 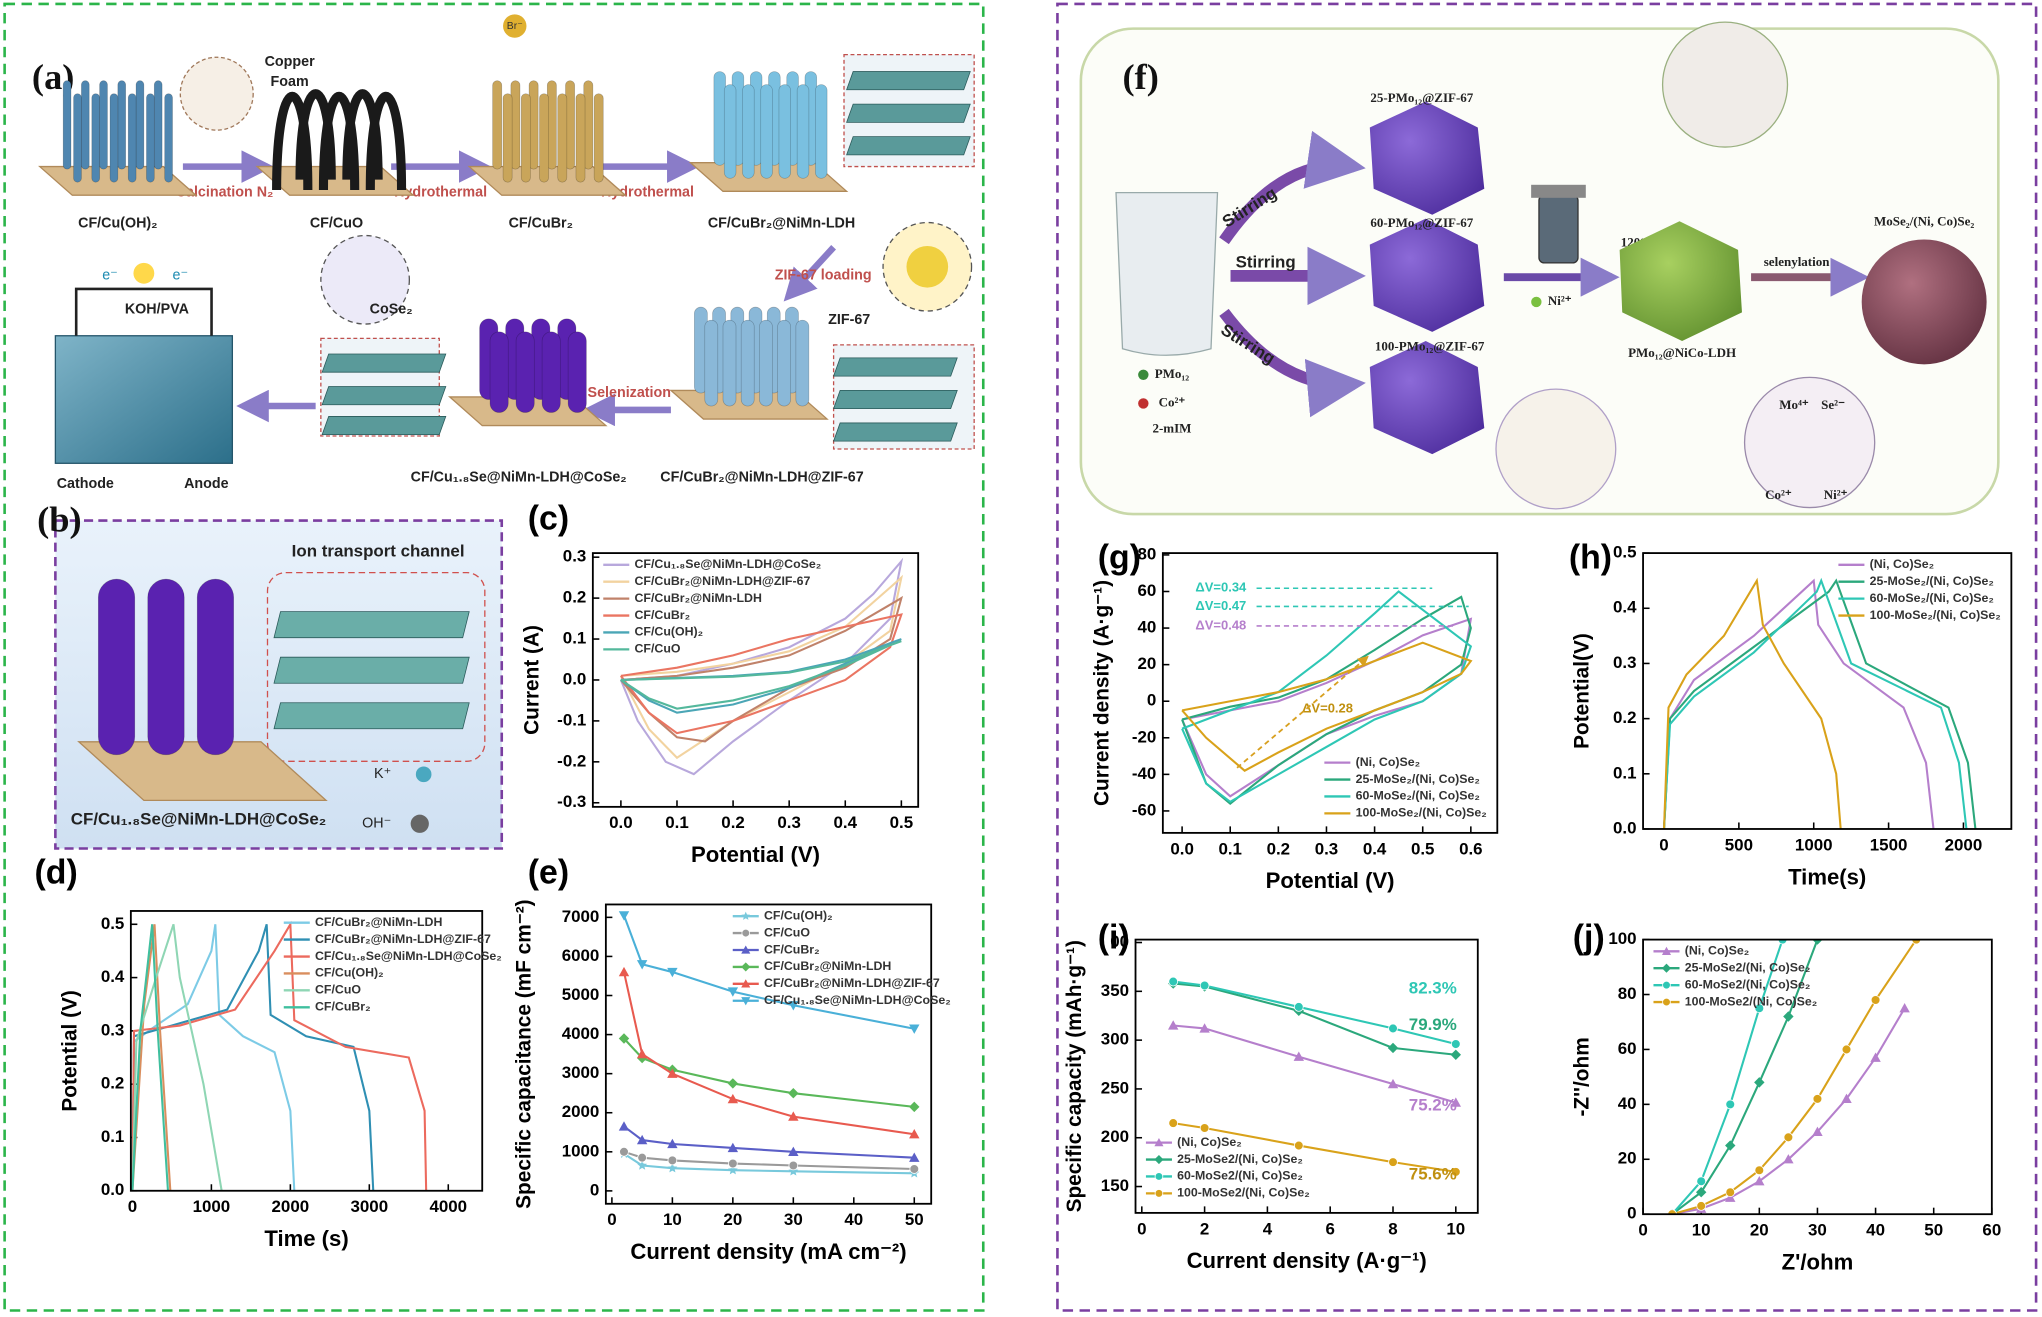 I want to click on y-tick-label: 0.1, so click(x=113, y=1136).